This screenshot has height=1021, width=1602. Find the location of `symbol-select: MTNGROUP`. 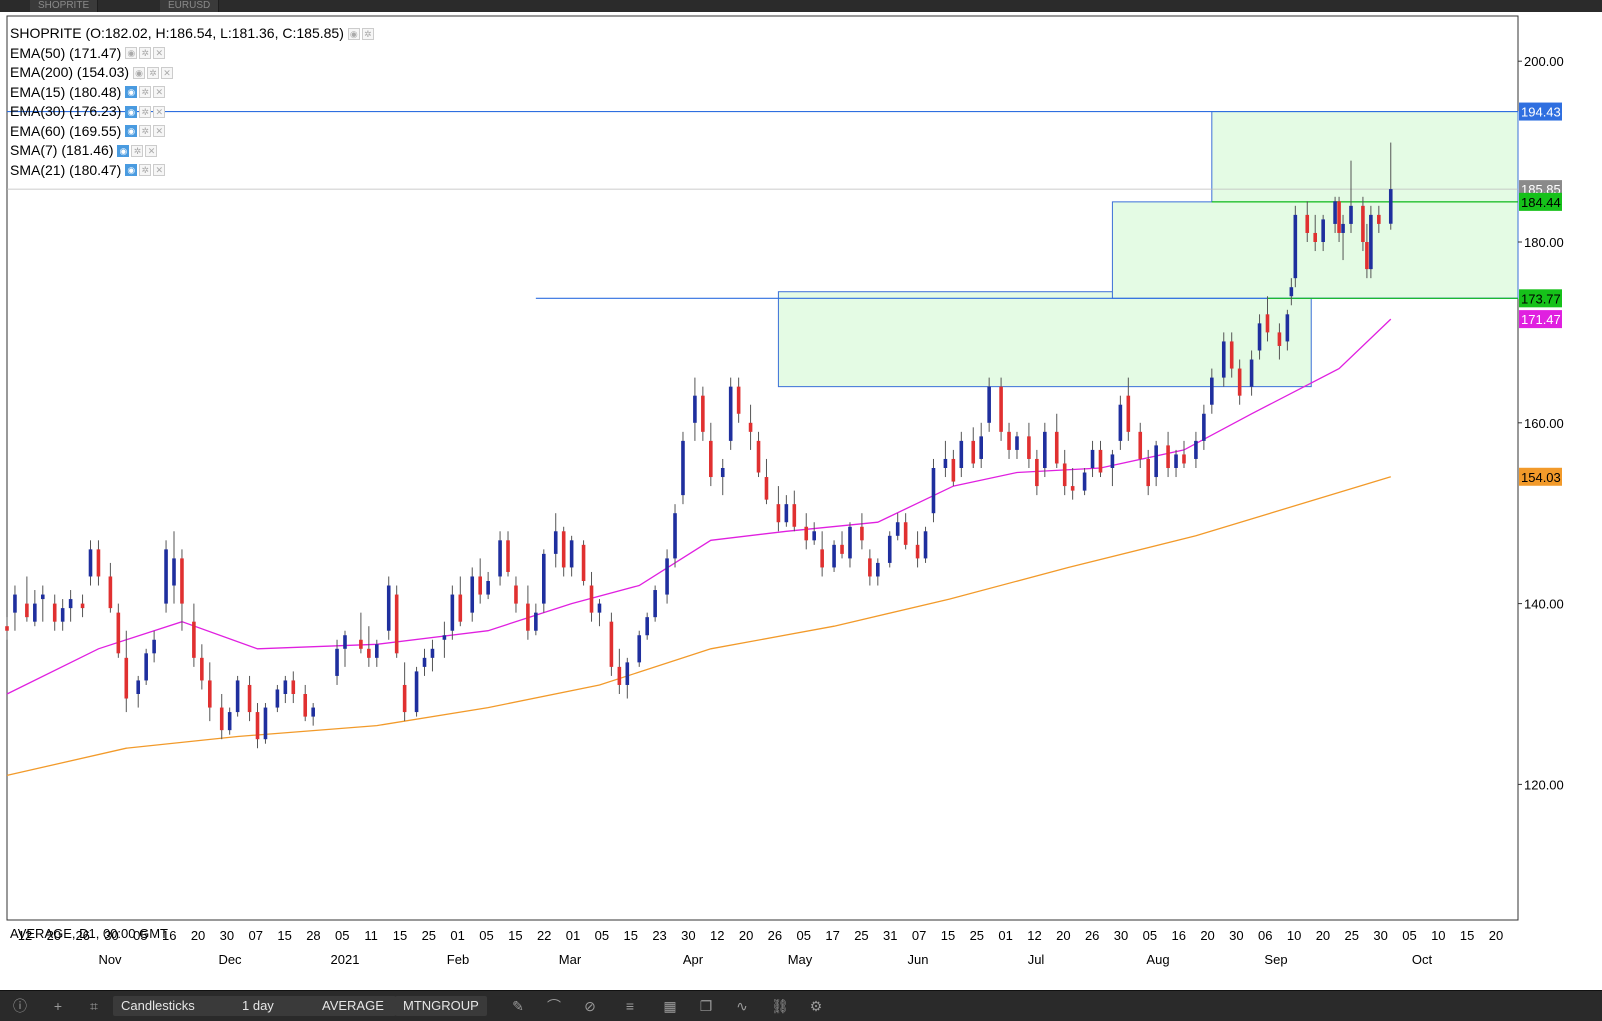

symbol-select: MTNGROUP is located at coordinates (441, 1006).